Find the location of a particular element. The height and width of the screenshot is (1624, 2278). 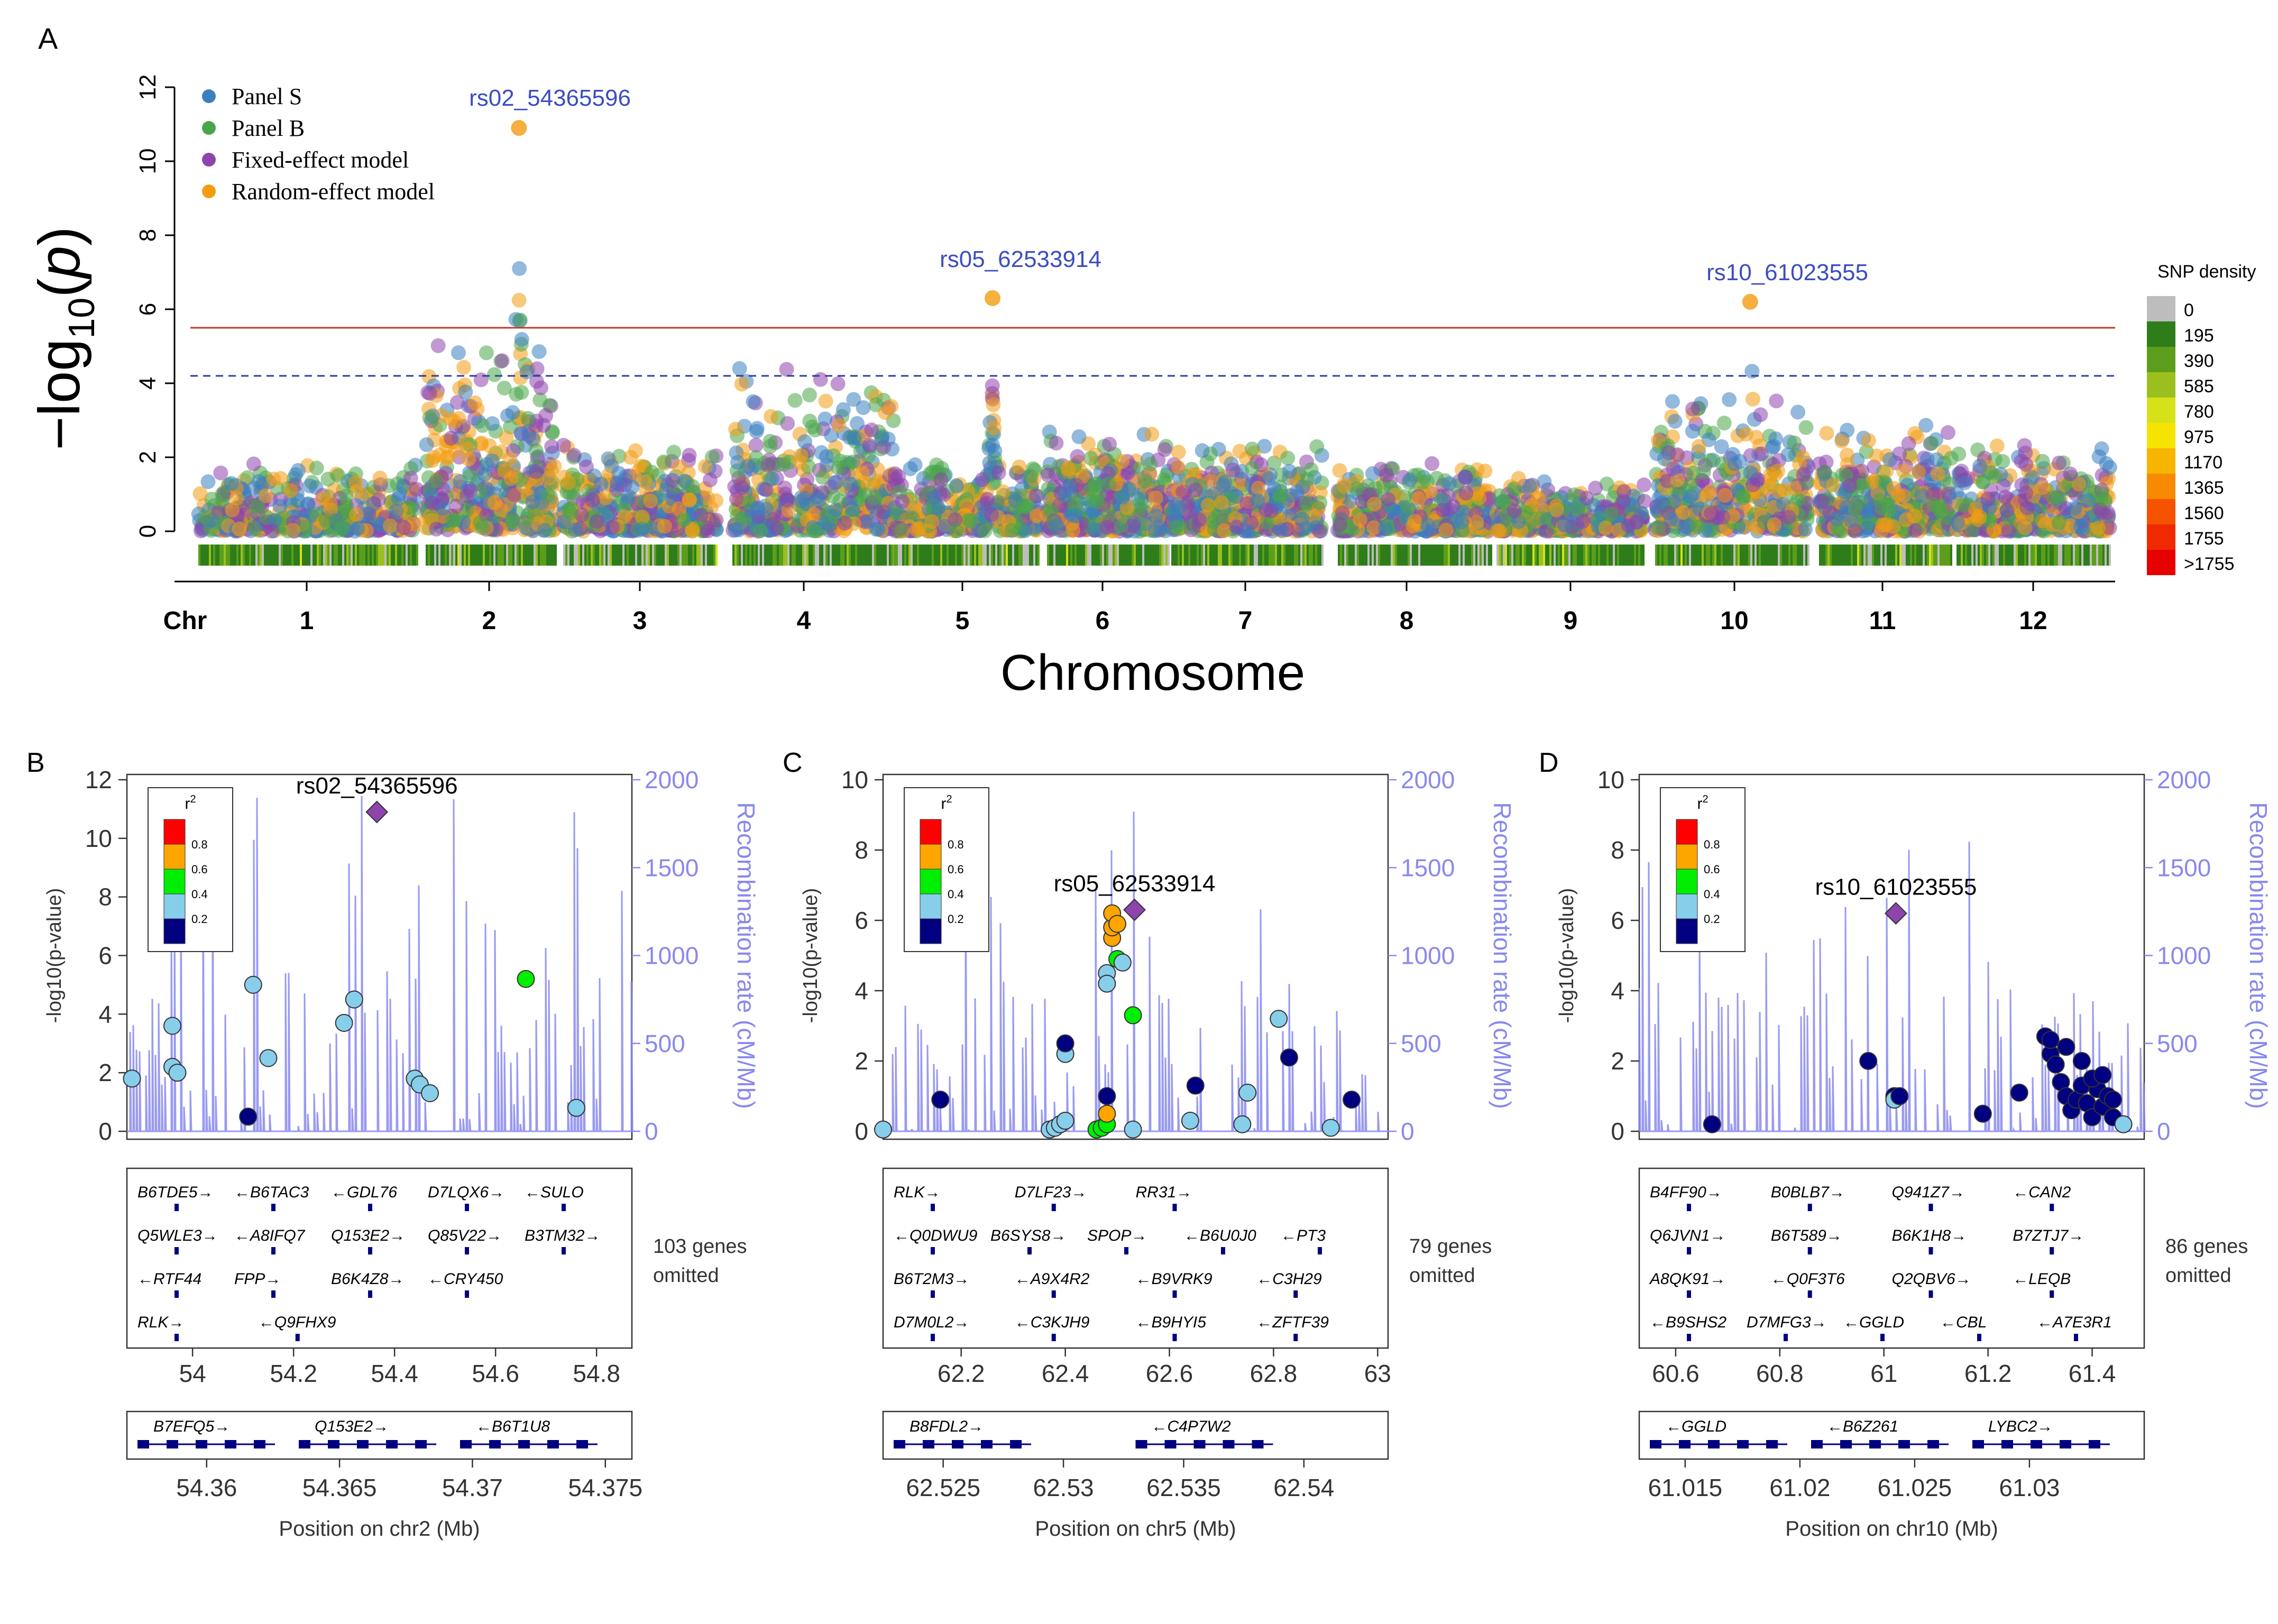

y-tick-label: 2 is located at coordinates (148, 457).